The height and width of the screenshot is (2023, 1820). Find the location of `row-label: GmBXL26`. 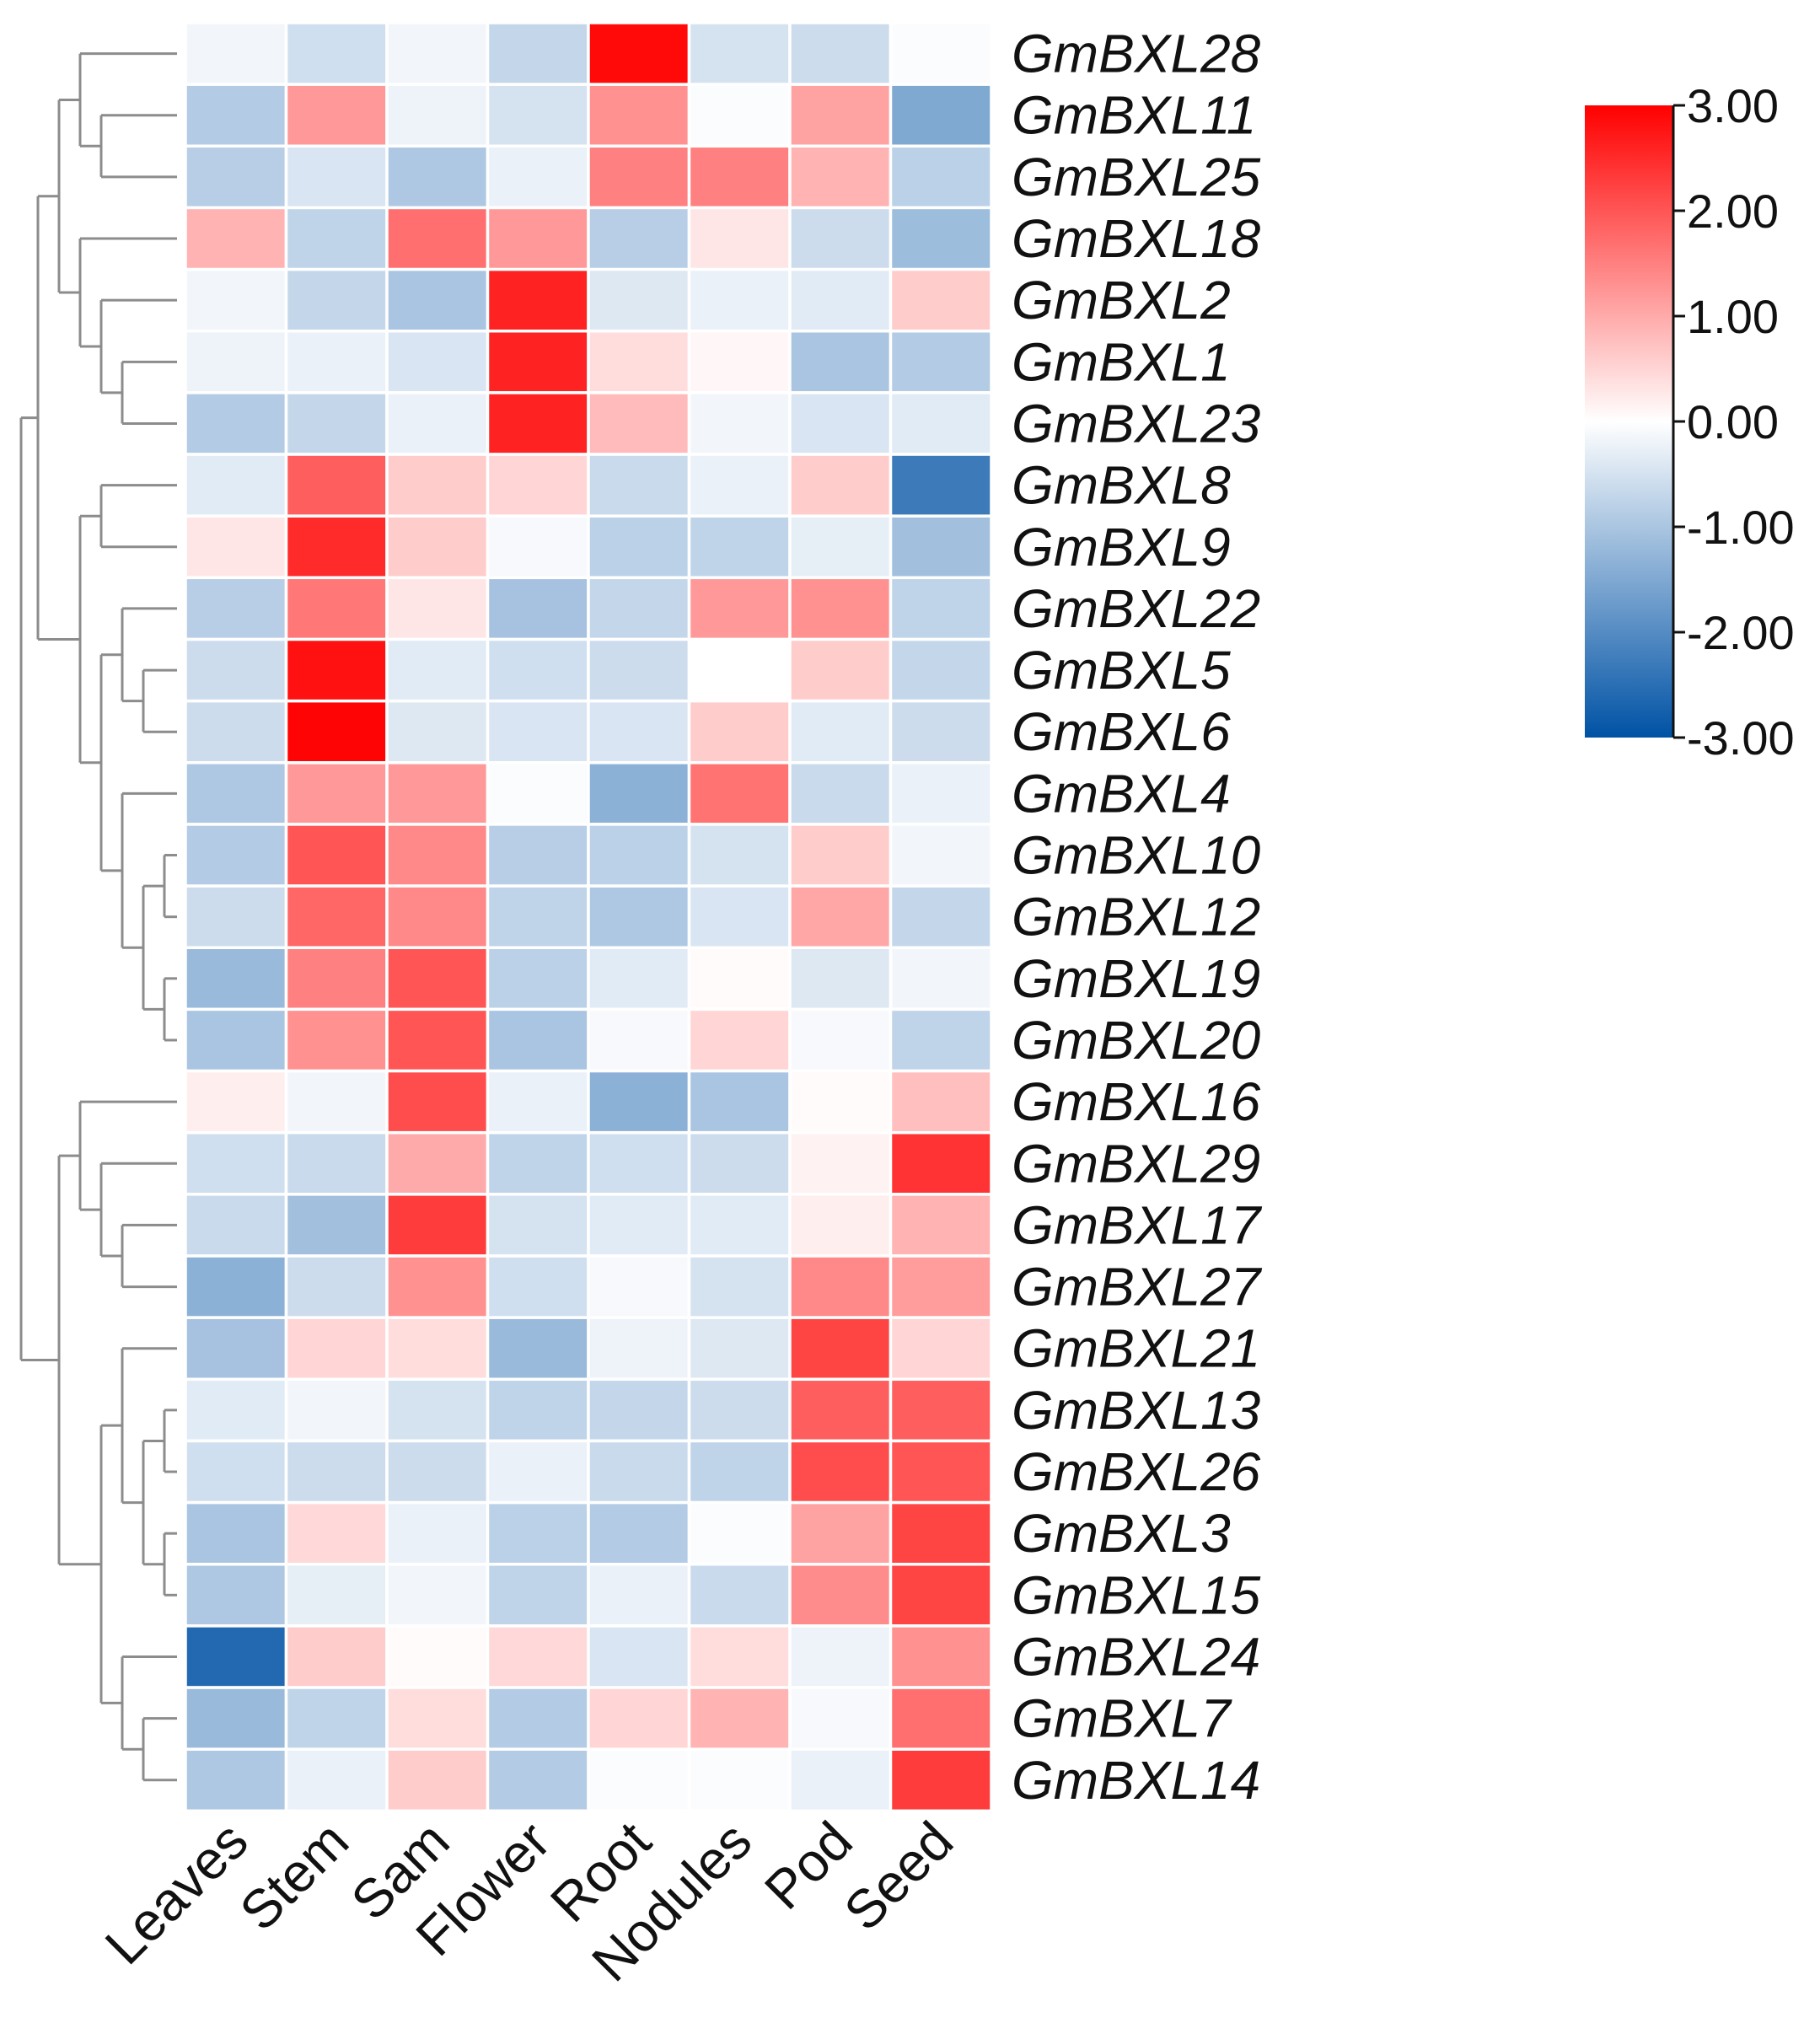

row-label: GmBXL26 is located at coordinates (1136, 1472).